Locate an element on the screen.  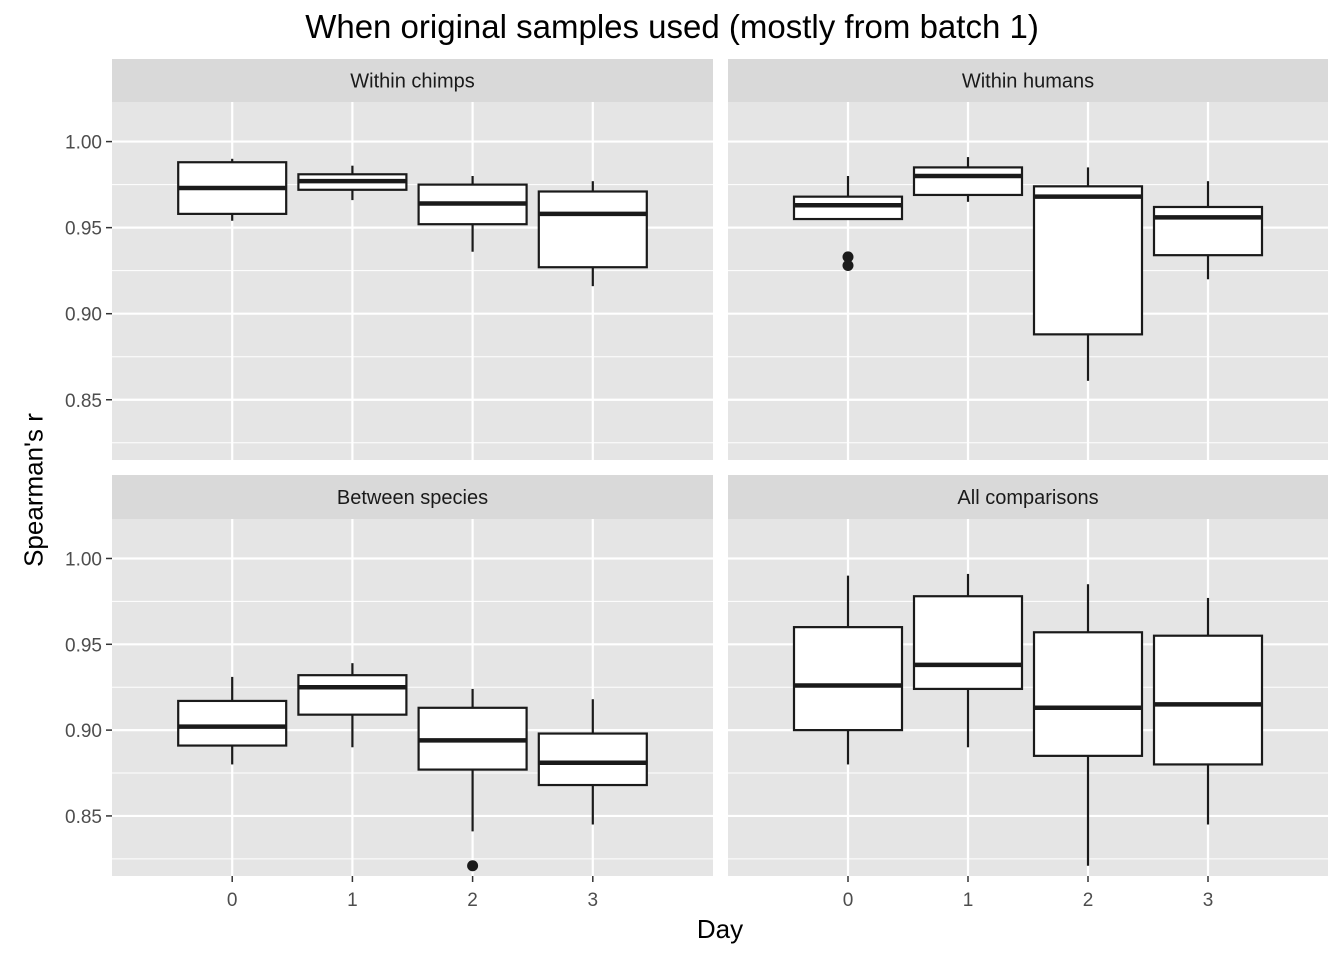
facet-strip-label: Within humans is located at coordinates (1028, 82).